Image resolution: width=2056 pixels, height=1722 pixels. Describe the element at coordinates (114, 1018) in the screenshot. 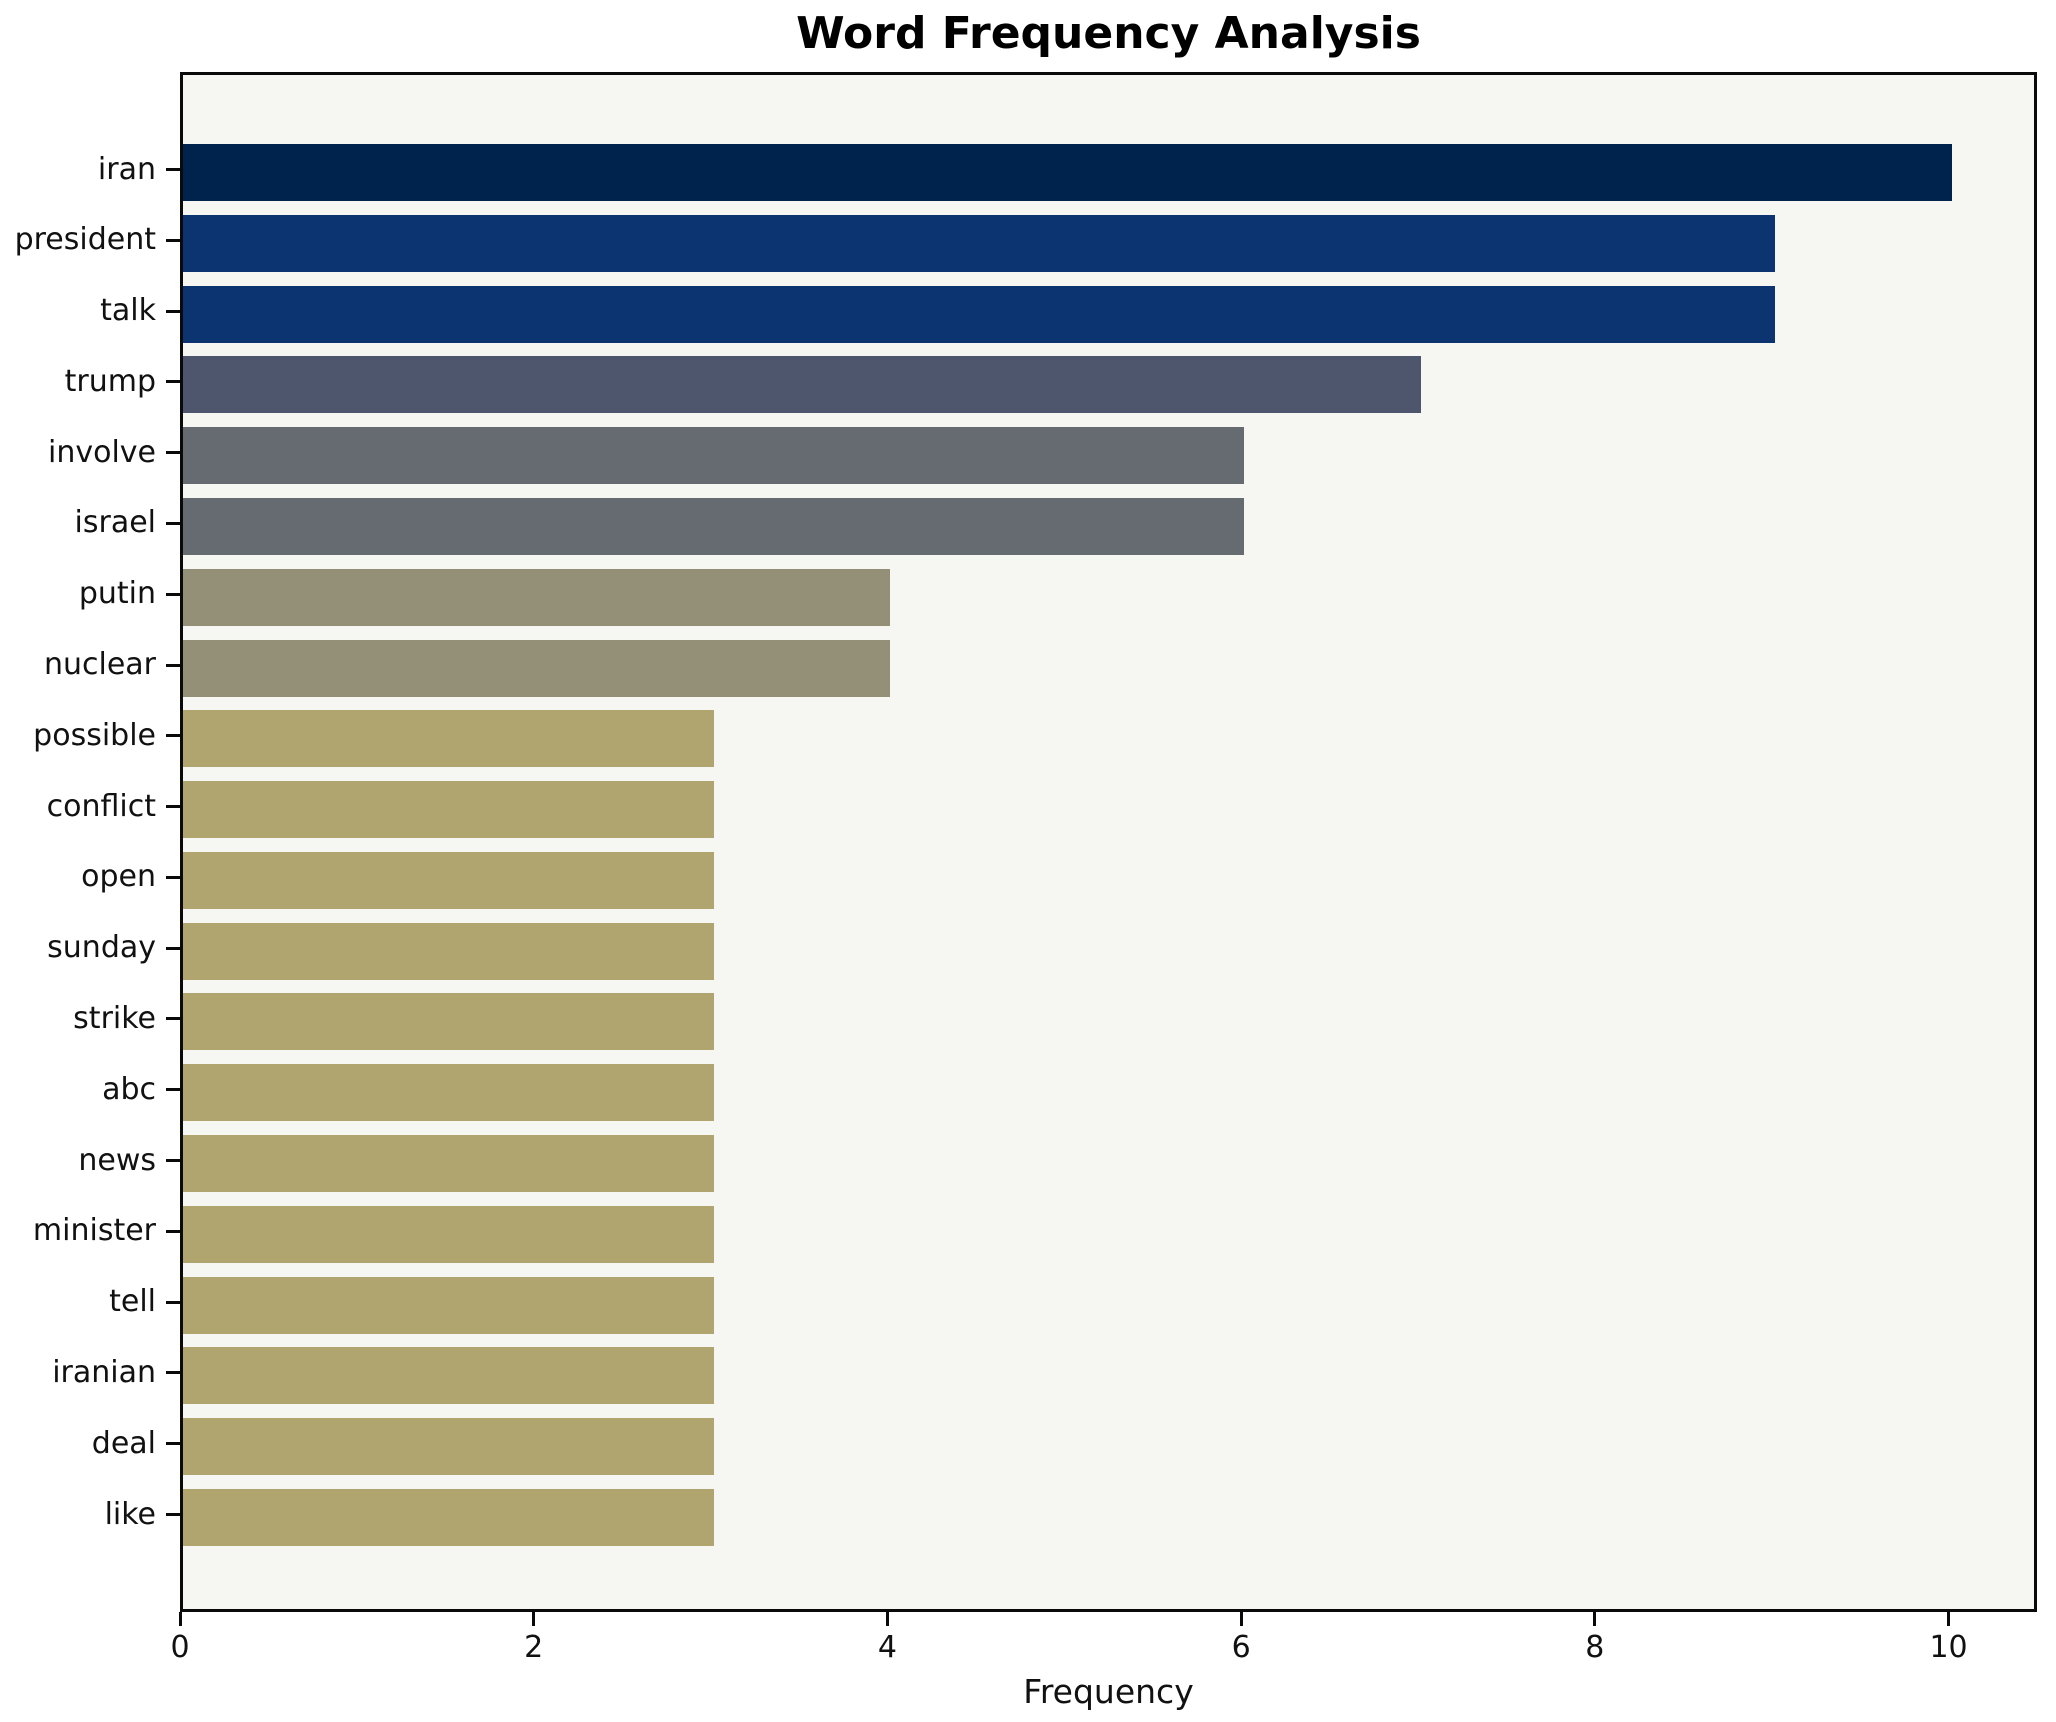

I see `y-tick-label: strike` at that location.